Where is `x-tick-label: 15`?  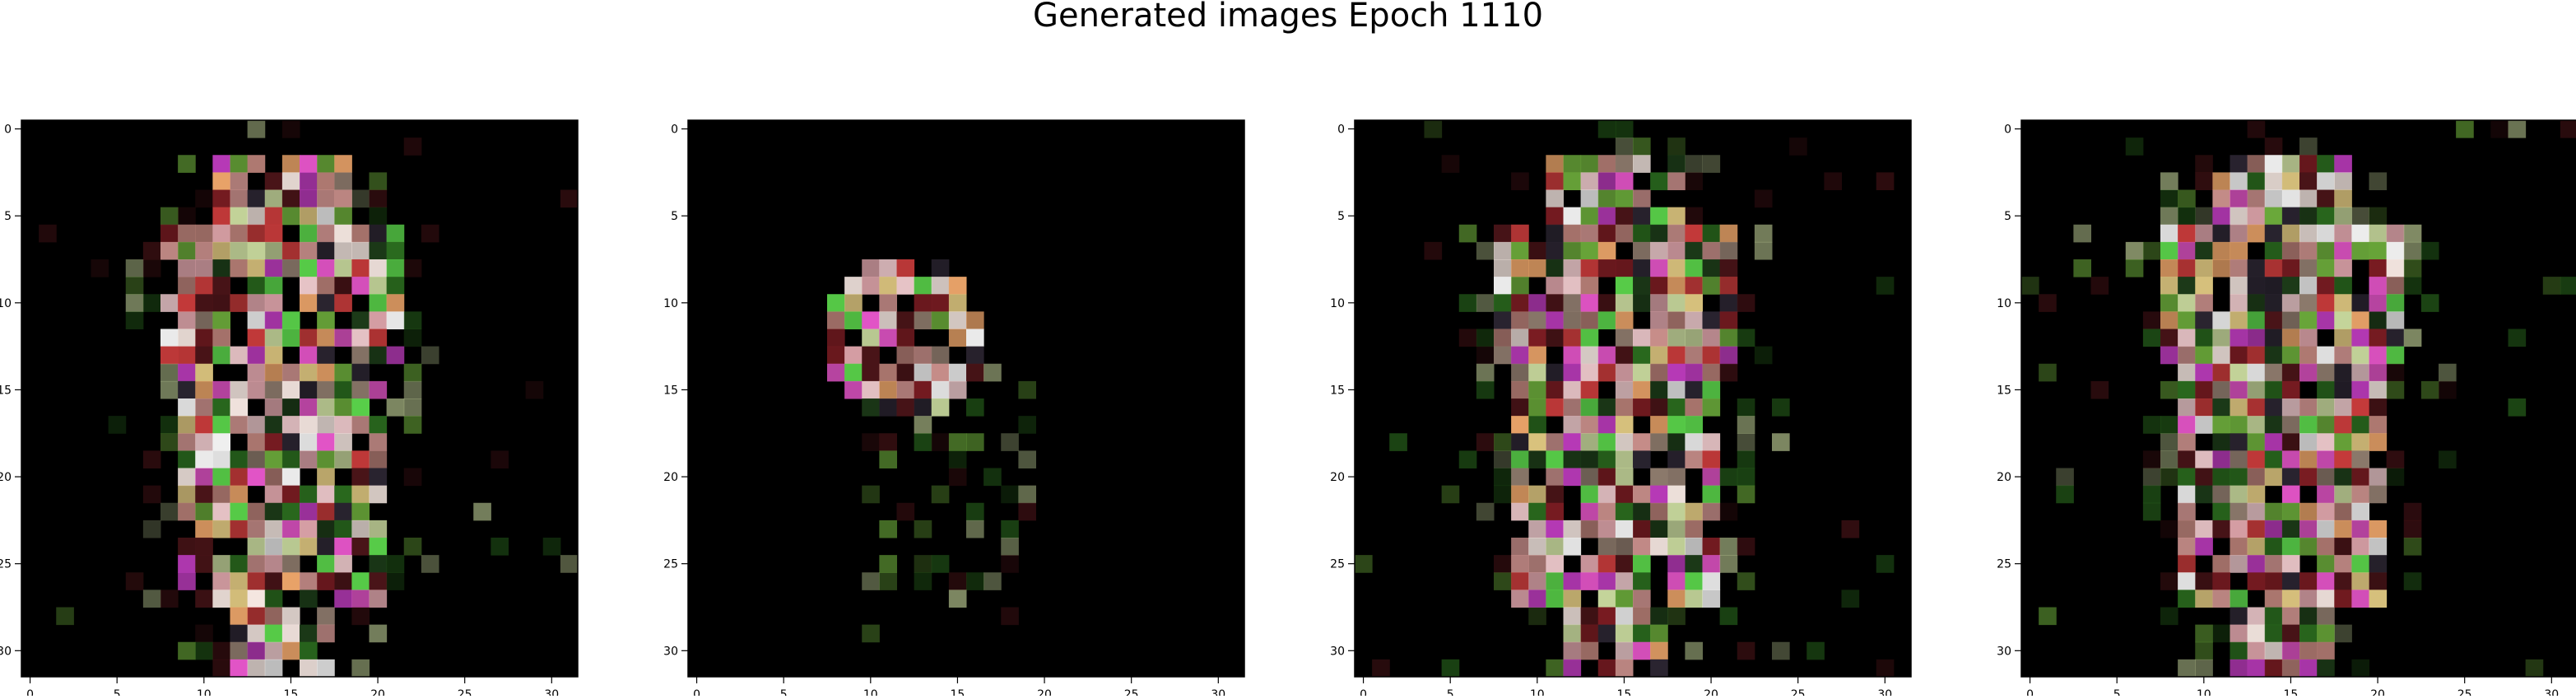
x-tick-label: 15 is located at coordinates (1624, 692).